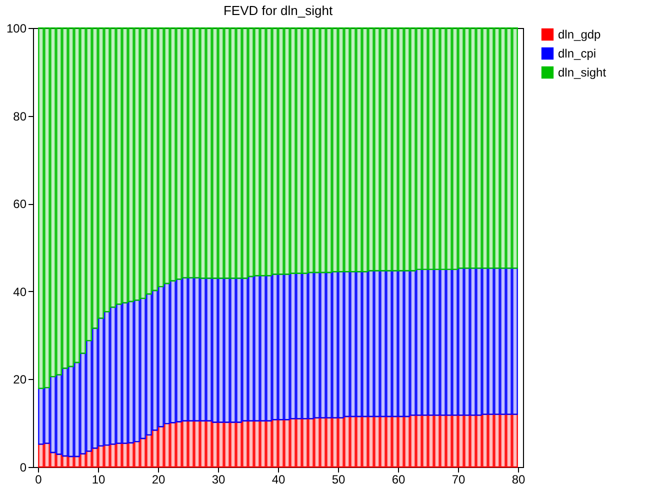 This screenshot has width=660, height=501. I want to click on x-tick-label: 60, so click(399, 479).